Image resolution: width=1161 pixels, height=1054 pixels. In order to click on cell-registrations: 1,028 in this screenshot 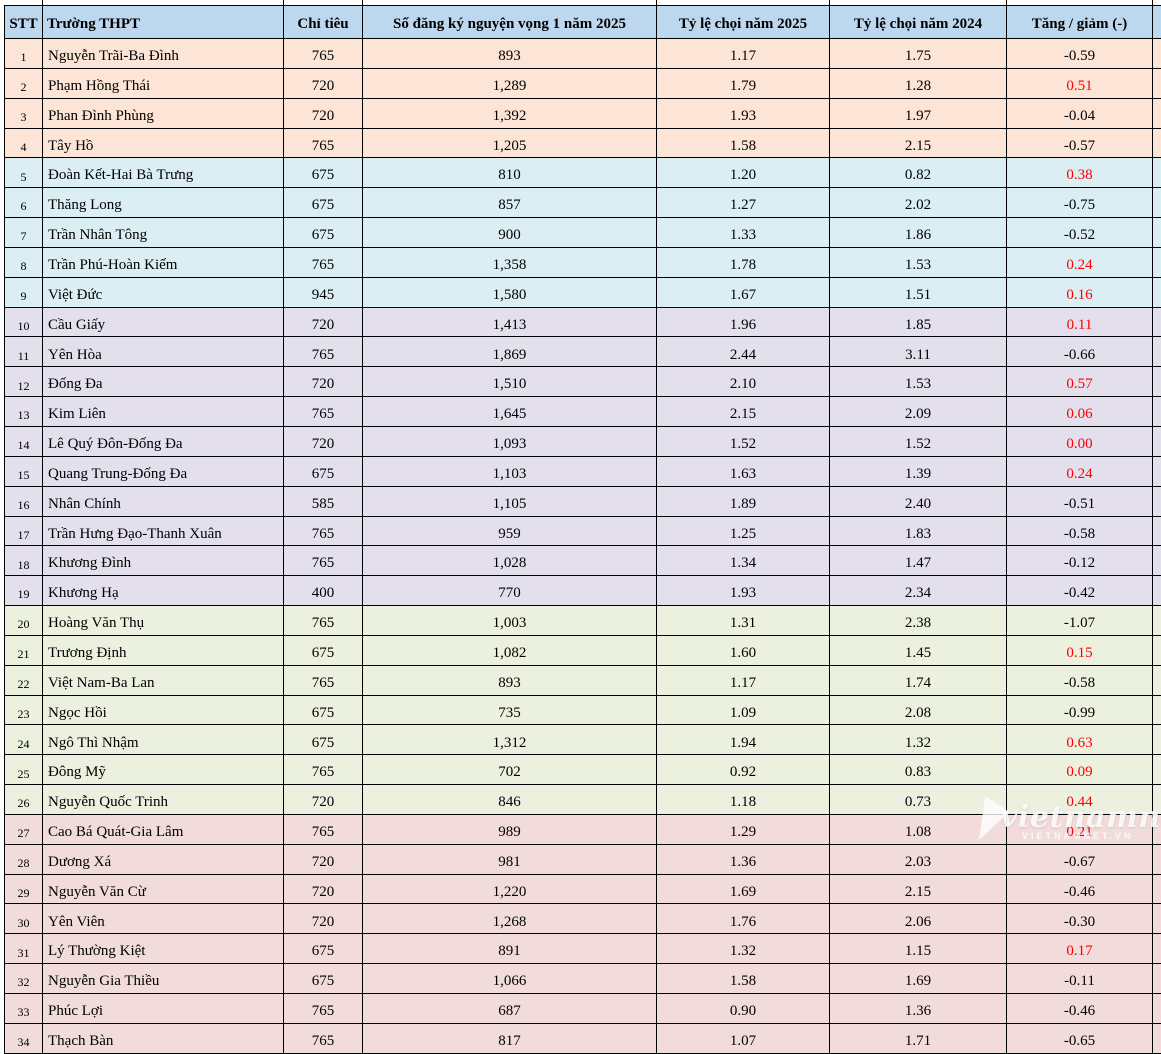, I will do `click(510, 561)`.